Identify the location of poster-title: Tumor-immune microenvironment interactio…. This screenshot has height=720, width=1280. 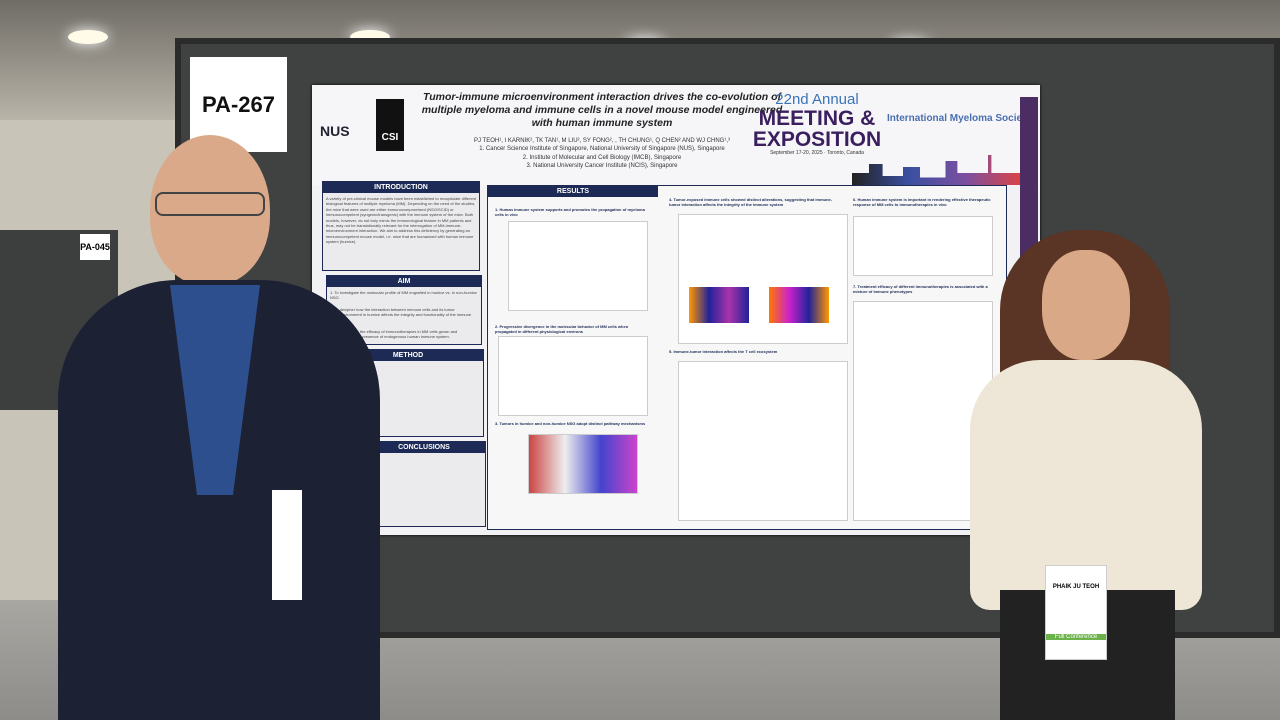
(602, 110).